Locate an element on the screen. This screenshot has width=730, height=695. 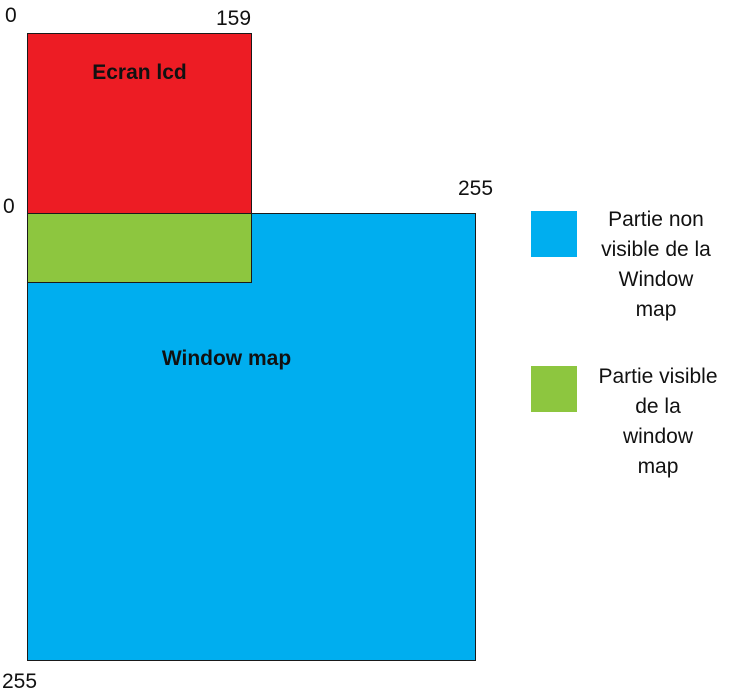
window-map-title: Window map is located at coordinates (226, 358).